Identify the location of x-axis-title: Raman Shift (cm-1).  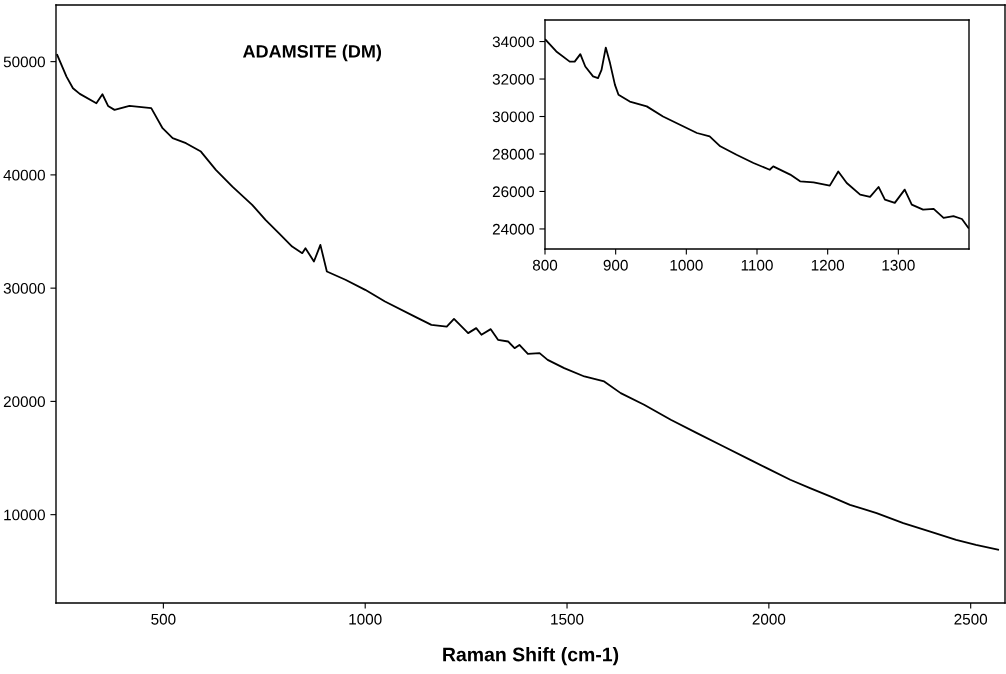
(531, 656).